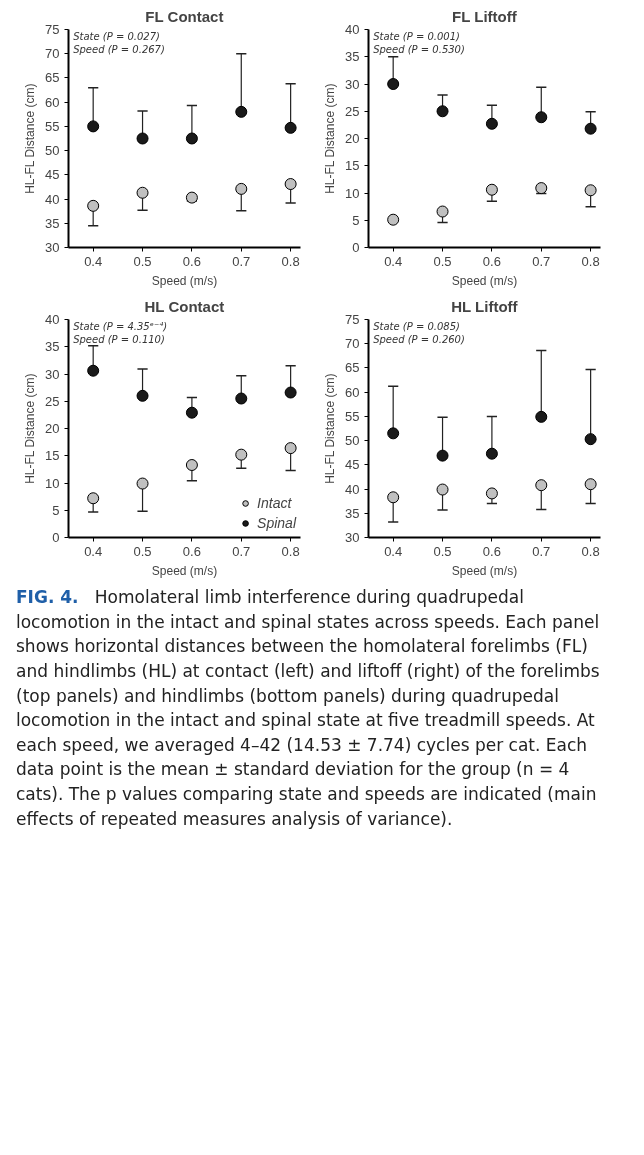  Describe the element at coordinates (56, 537) in the screenshot. I see `y-tick-label: 0` at that location.